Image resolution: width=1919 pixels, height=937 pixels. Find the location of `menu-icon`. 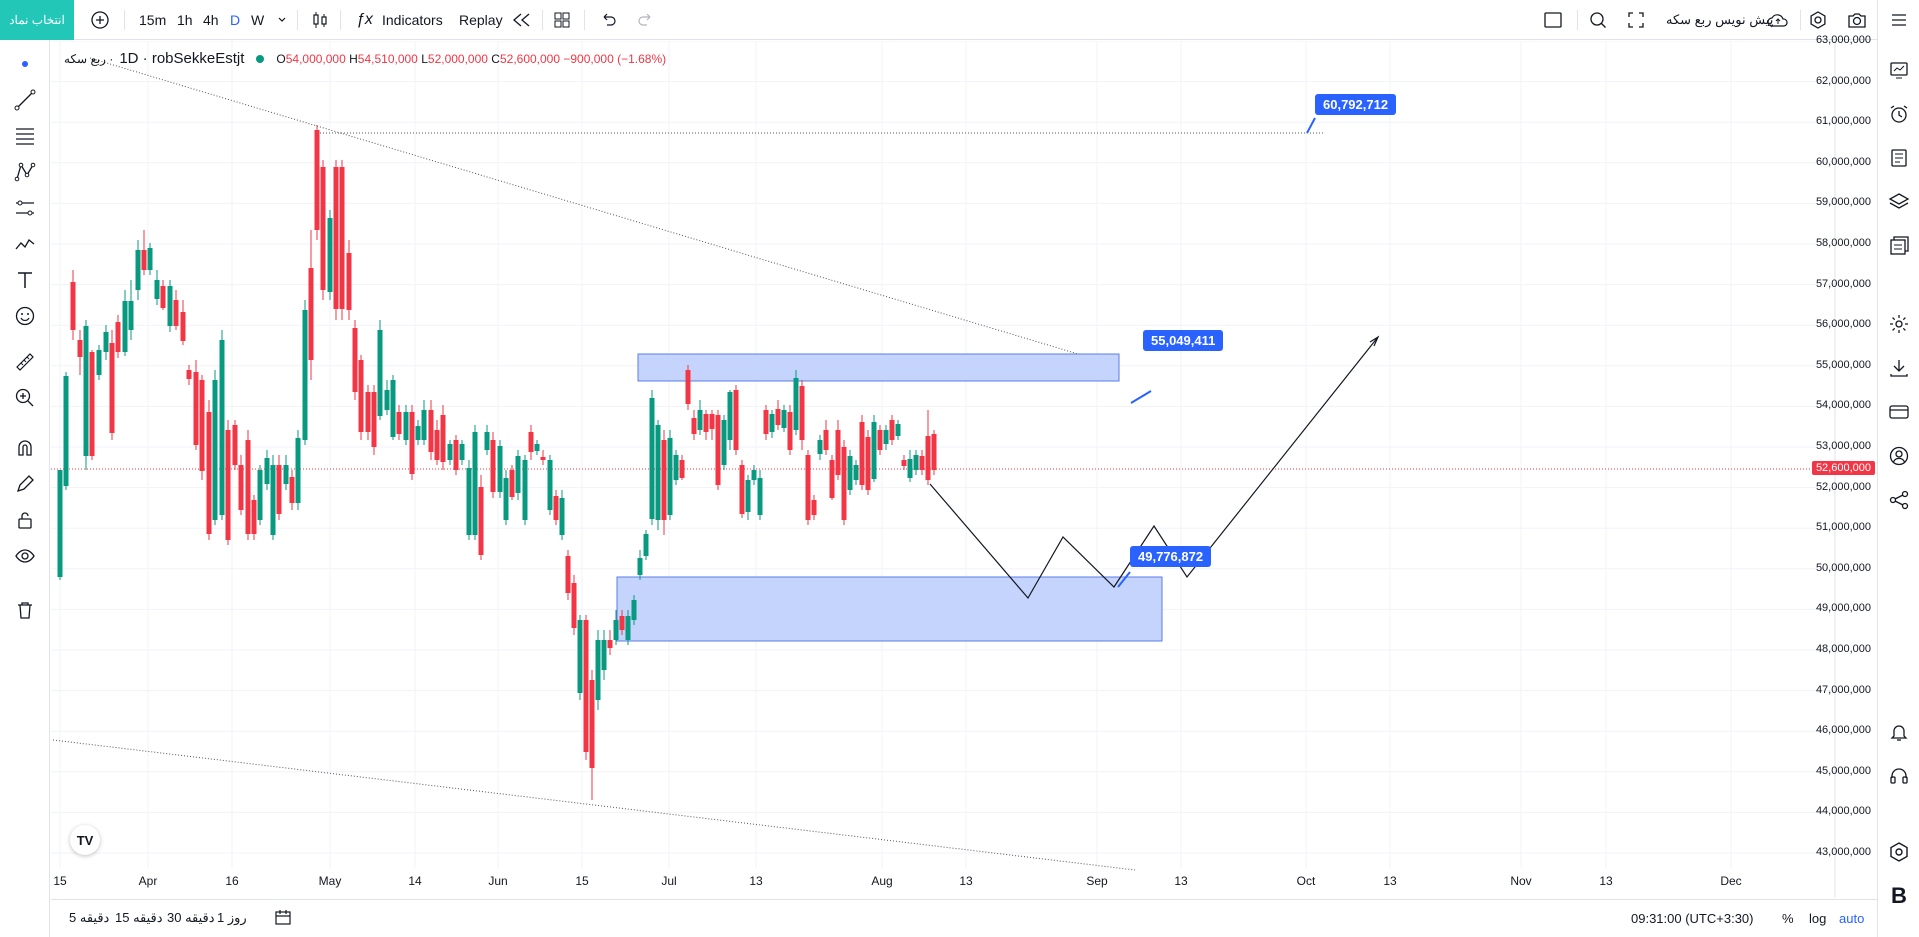

menu-icon is located at coordinates (1899, 20).